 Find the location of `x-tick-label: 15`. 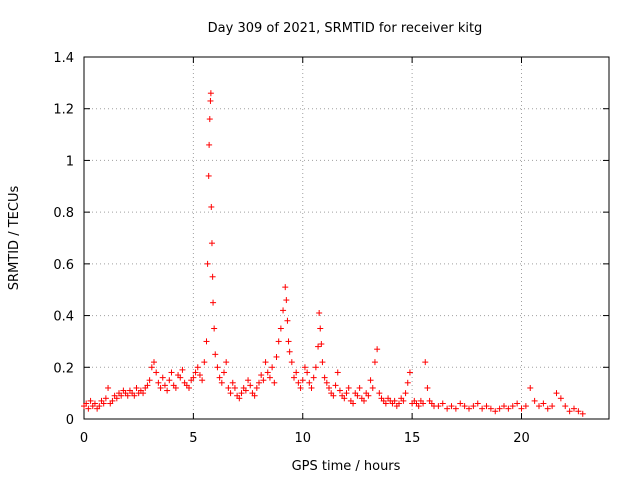

x-tick-label: 15 is located at coordinates (412, 438).